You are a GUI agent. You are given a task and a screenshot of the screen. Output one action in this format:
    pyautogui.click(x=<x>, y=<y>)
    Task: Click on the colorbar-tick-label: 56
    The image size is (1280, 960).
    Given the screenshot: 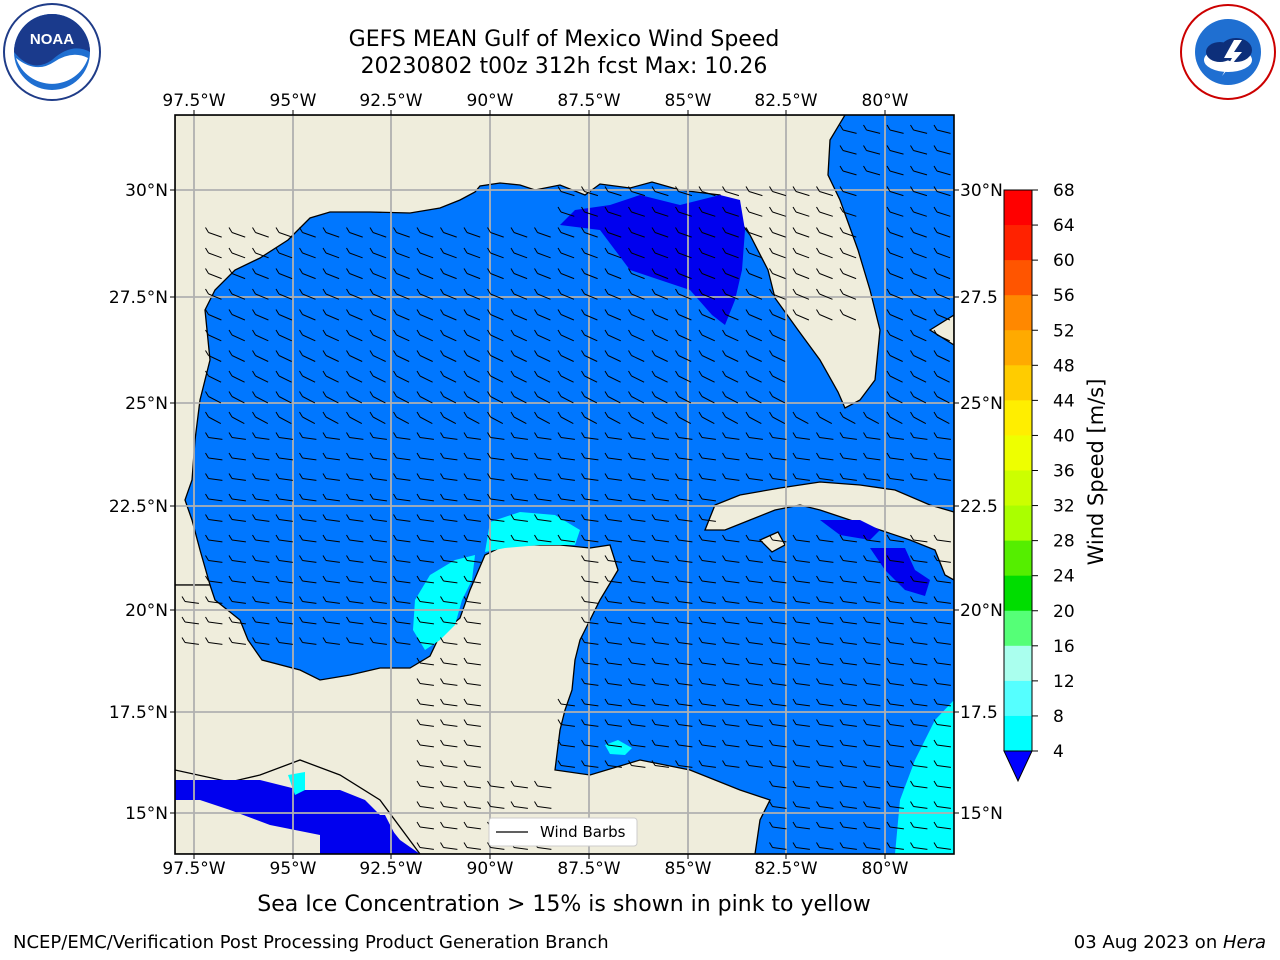 What is the action you would take?
    pyautogui.click(x=1064, y=296)
    